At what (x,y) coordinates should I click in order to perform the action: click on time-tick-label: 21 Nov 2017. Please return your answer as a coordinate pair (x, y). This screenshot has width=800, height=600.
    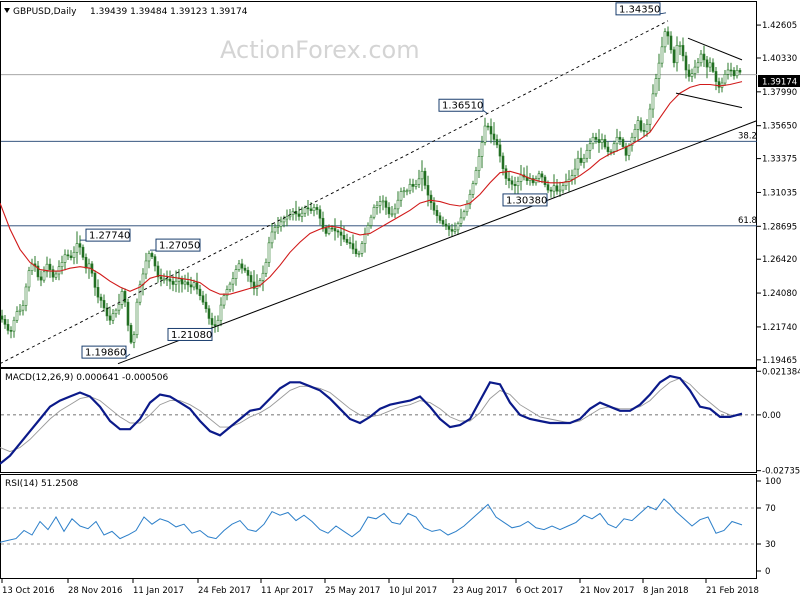
    Looking at the image, I should click on (607, 591).